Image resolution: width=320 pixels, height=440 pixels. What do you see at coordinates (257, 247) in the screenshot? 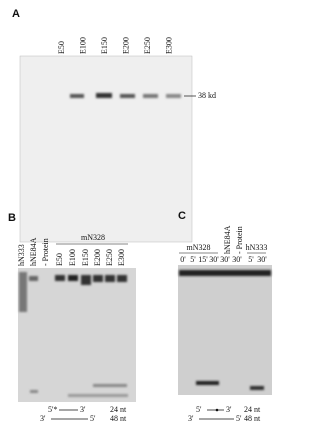
I see `group-label: hN333` at bounding box center [257, 247].